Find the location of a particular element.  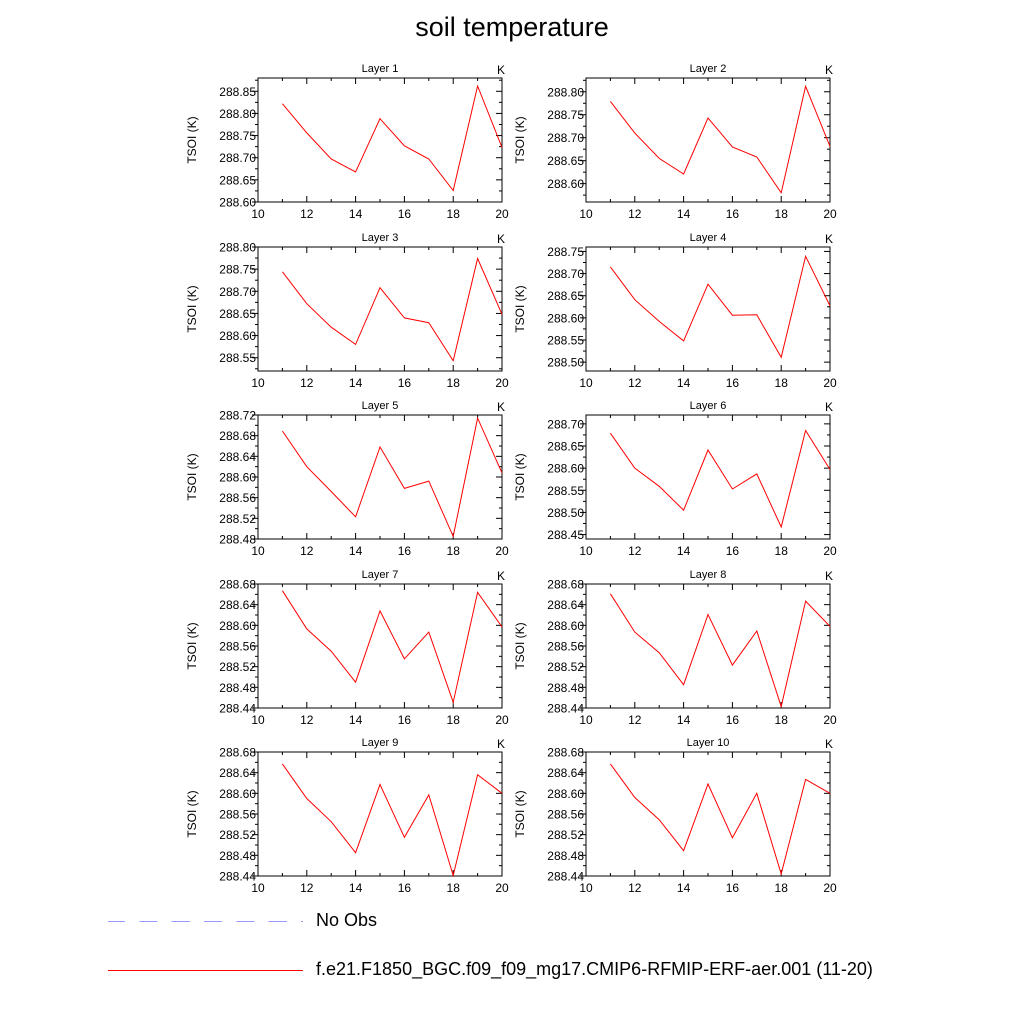

legend-label-obs: No Obs is located at coordinates (347, 920).